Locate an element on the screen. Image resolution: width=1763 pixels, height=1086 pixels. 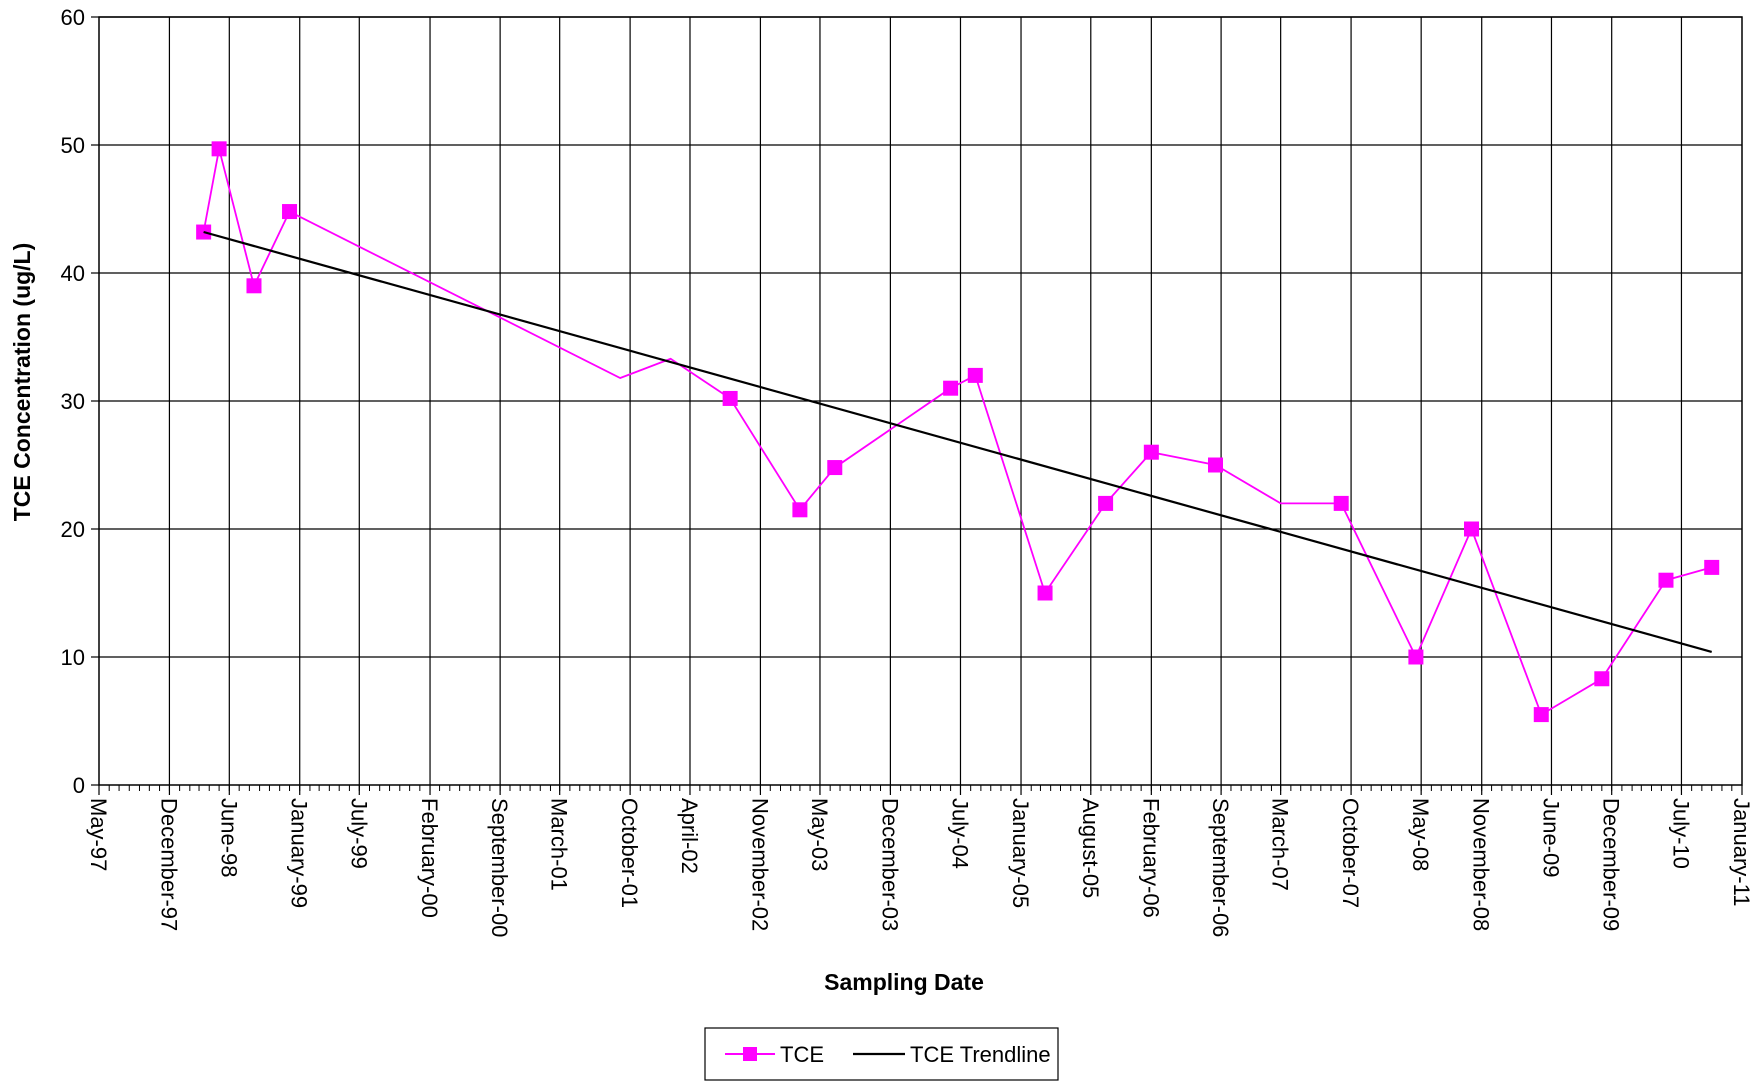
y-tick-label: 60 is located at coordinates (73, 17).